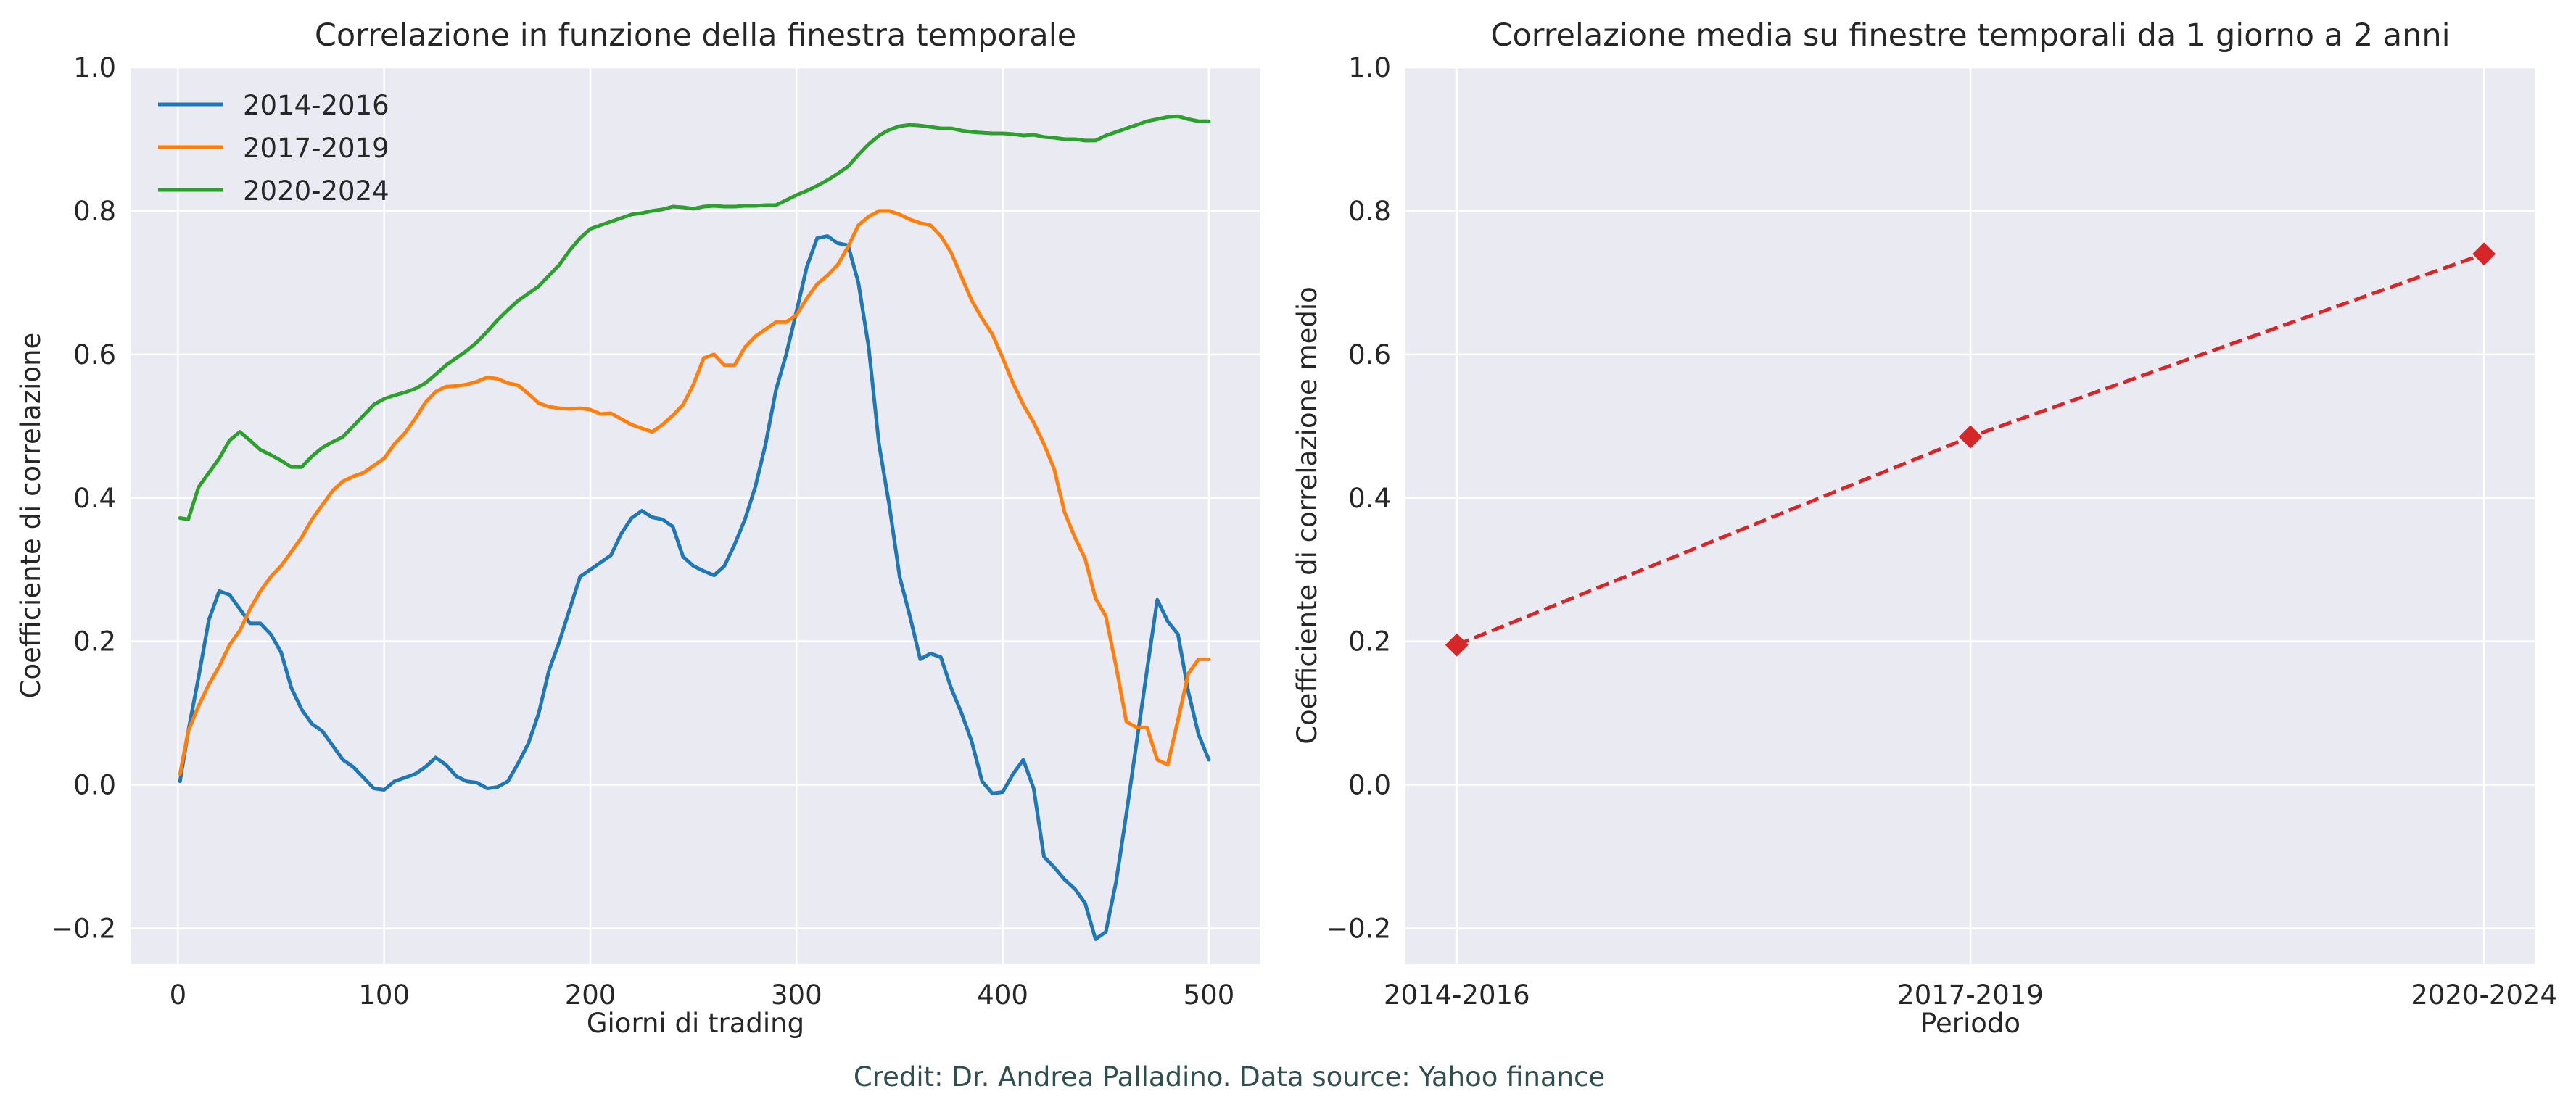 This screenshot has width=2576, height=1115. What do you see at coordinates (1970, 437) in the screenshot?
I see `point-marker-2017-2019` at bounding box center [1970, 437].